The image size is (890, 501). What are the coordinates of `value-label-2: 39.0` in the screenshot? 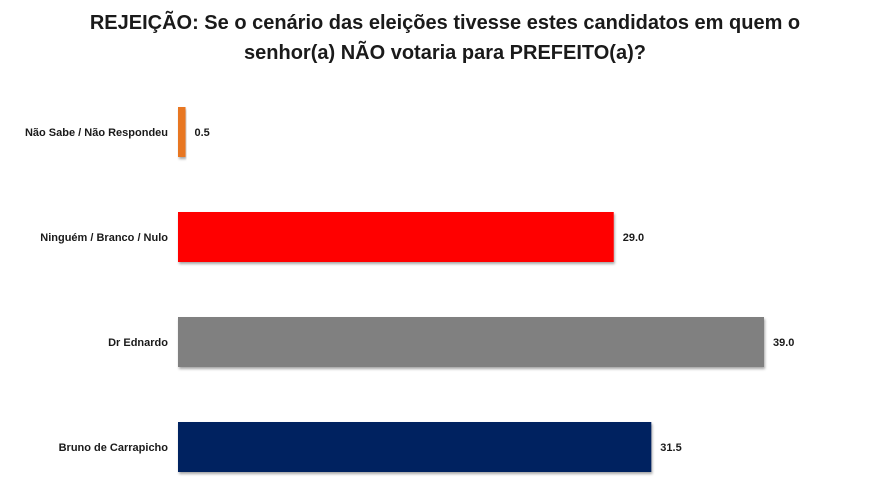 It's located at (783, 343).